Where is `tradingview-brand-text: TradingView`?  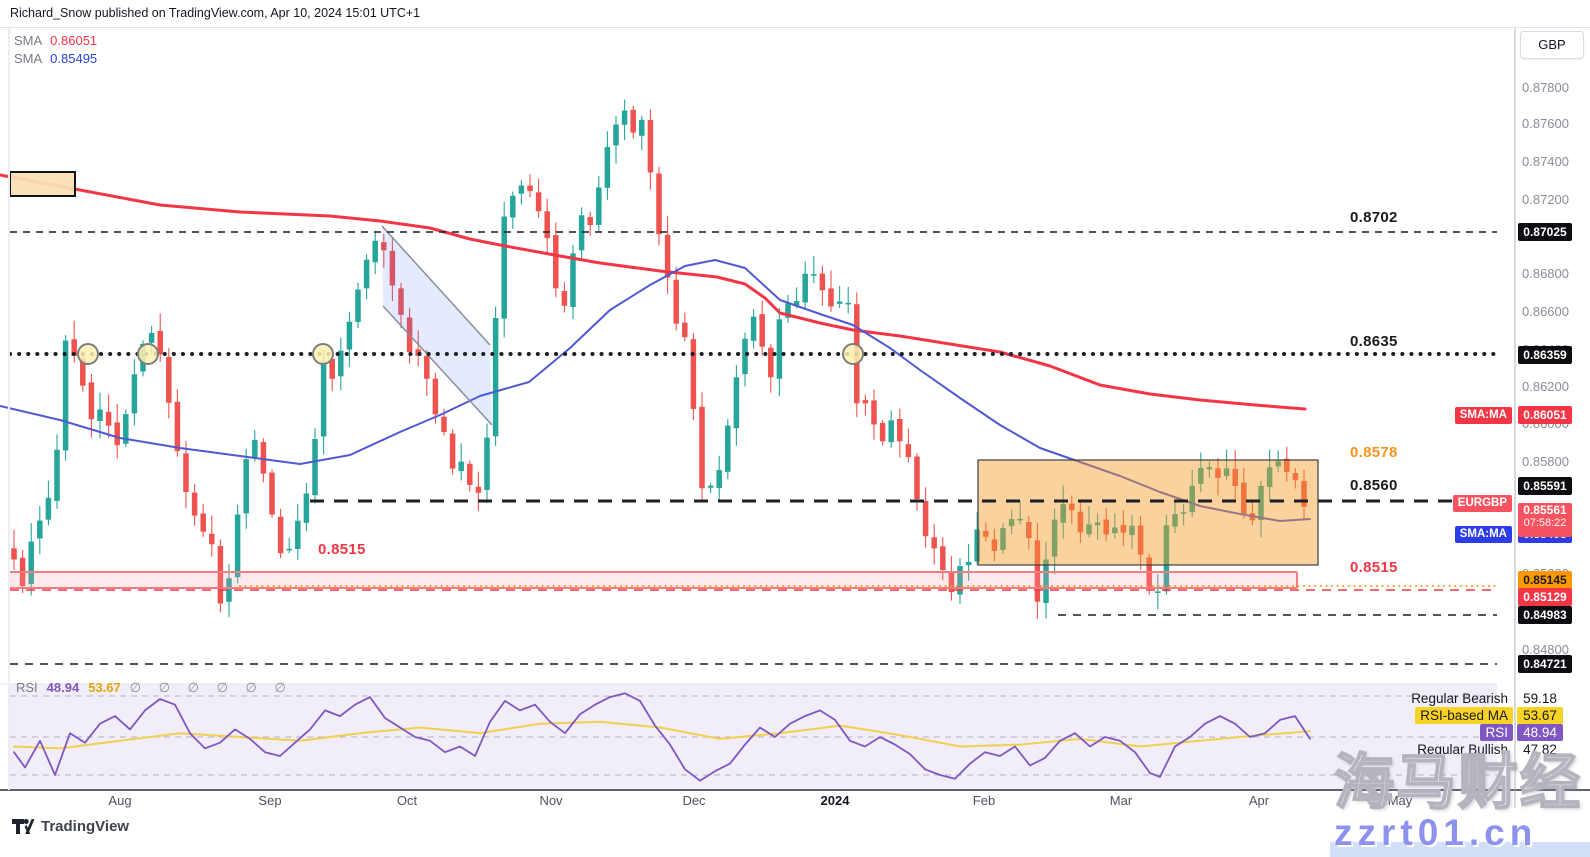 tradingview-brand-text: TradingView is located at coordinates (85, 826).